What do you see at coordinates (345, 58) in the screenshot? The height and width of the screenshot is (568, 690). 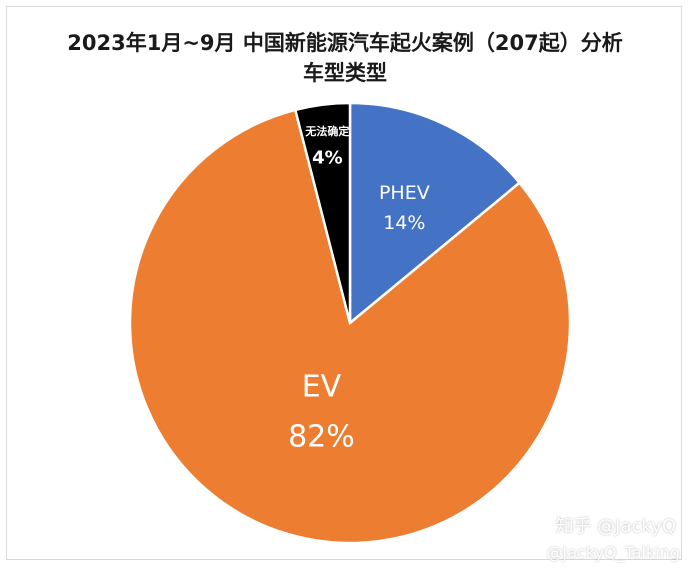 I see `chart-title-block: 2023年1月~9月 中国新能源汽车起火案例（207起）分析 车型类型` at bounding box center [345, 58].